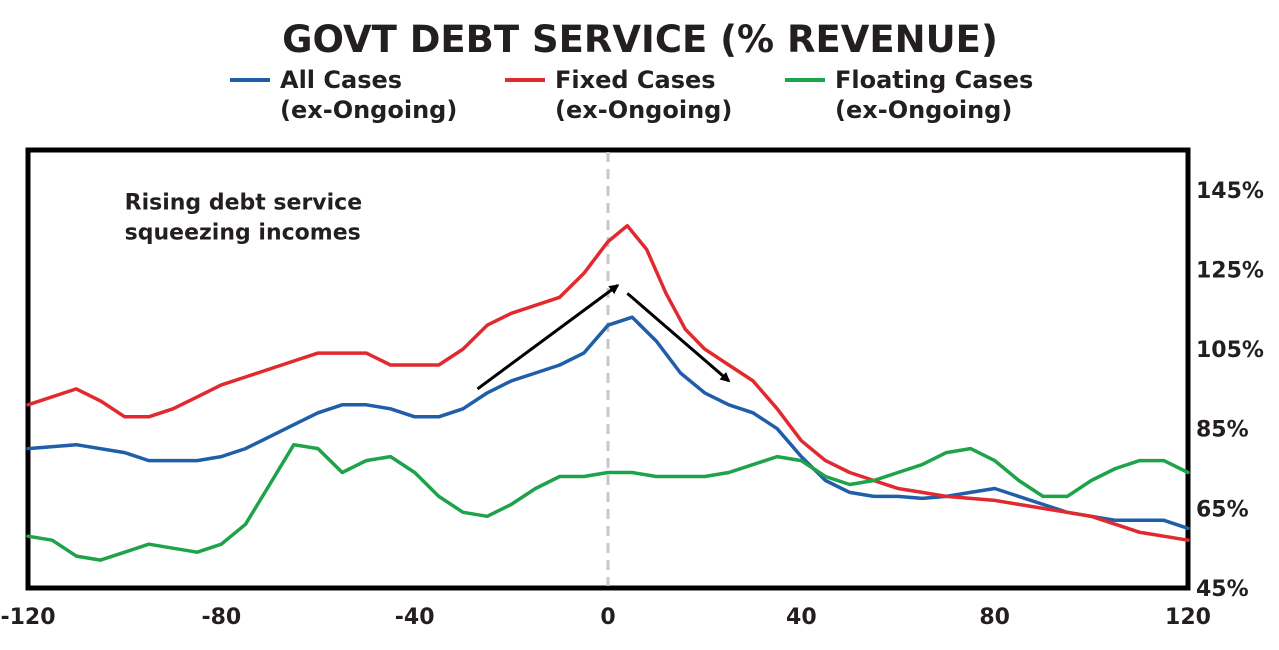  I want to click on y-tick-label: 65%, so click(1222, 509).